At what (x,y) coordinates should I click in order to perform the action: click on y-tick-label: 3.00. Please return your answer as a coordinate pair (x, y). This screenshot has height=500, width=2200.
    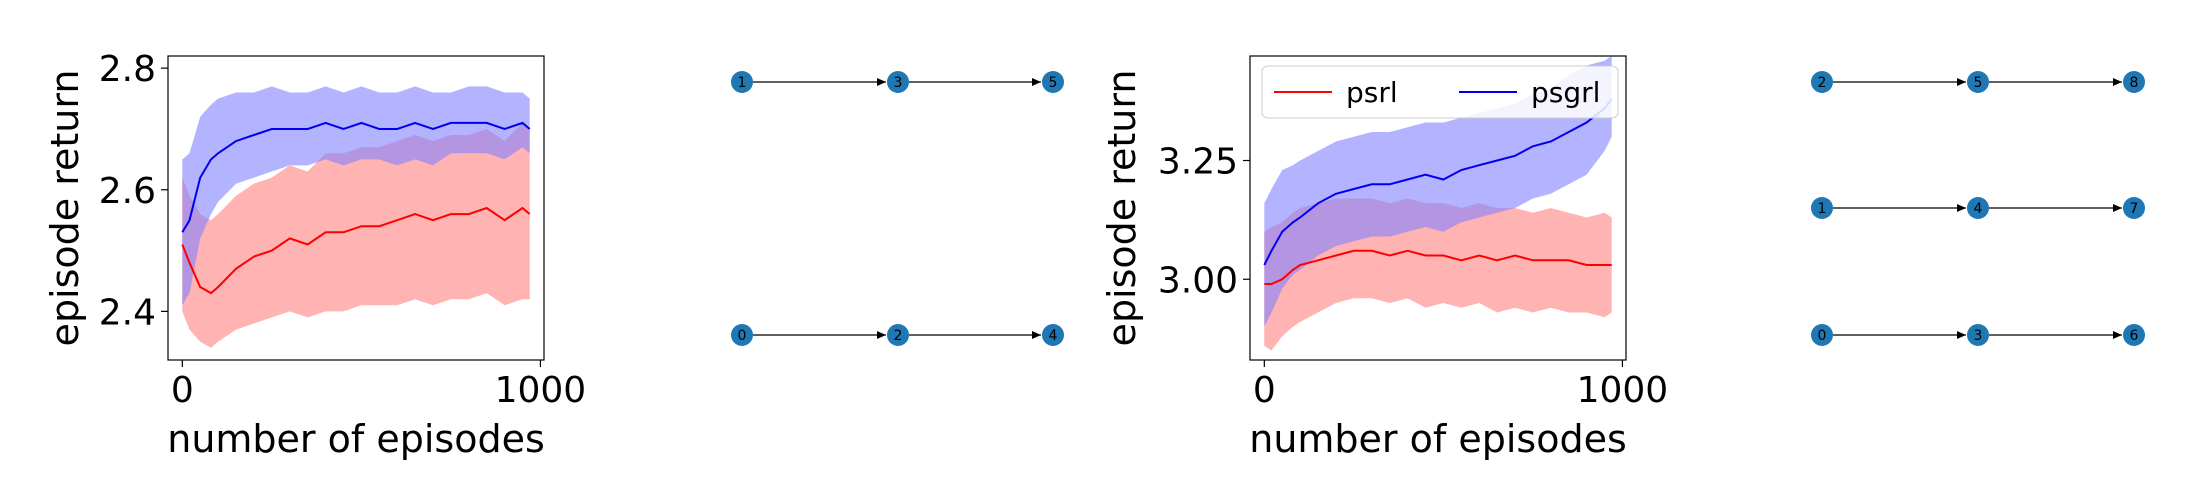
    Looking at the image, I should click on (1198, 280).